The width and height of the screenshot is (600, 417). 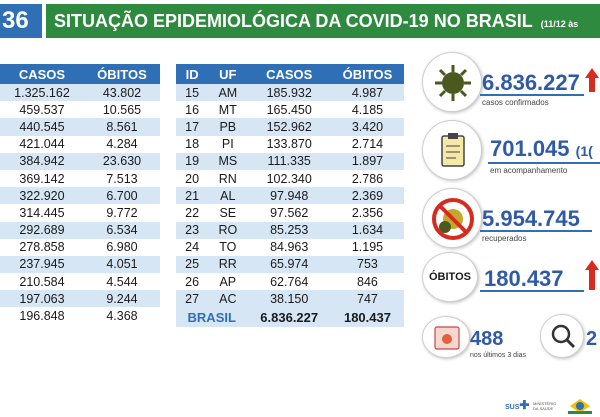 I want to click on cell-id: 15, so click(x=192, y=93).